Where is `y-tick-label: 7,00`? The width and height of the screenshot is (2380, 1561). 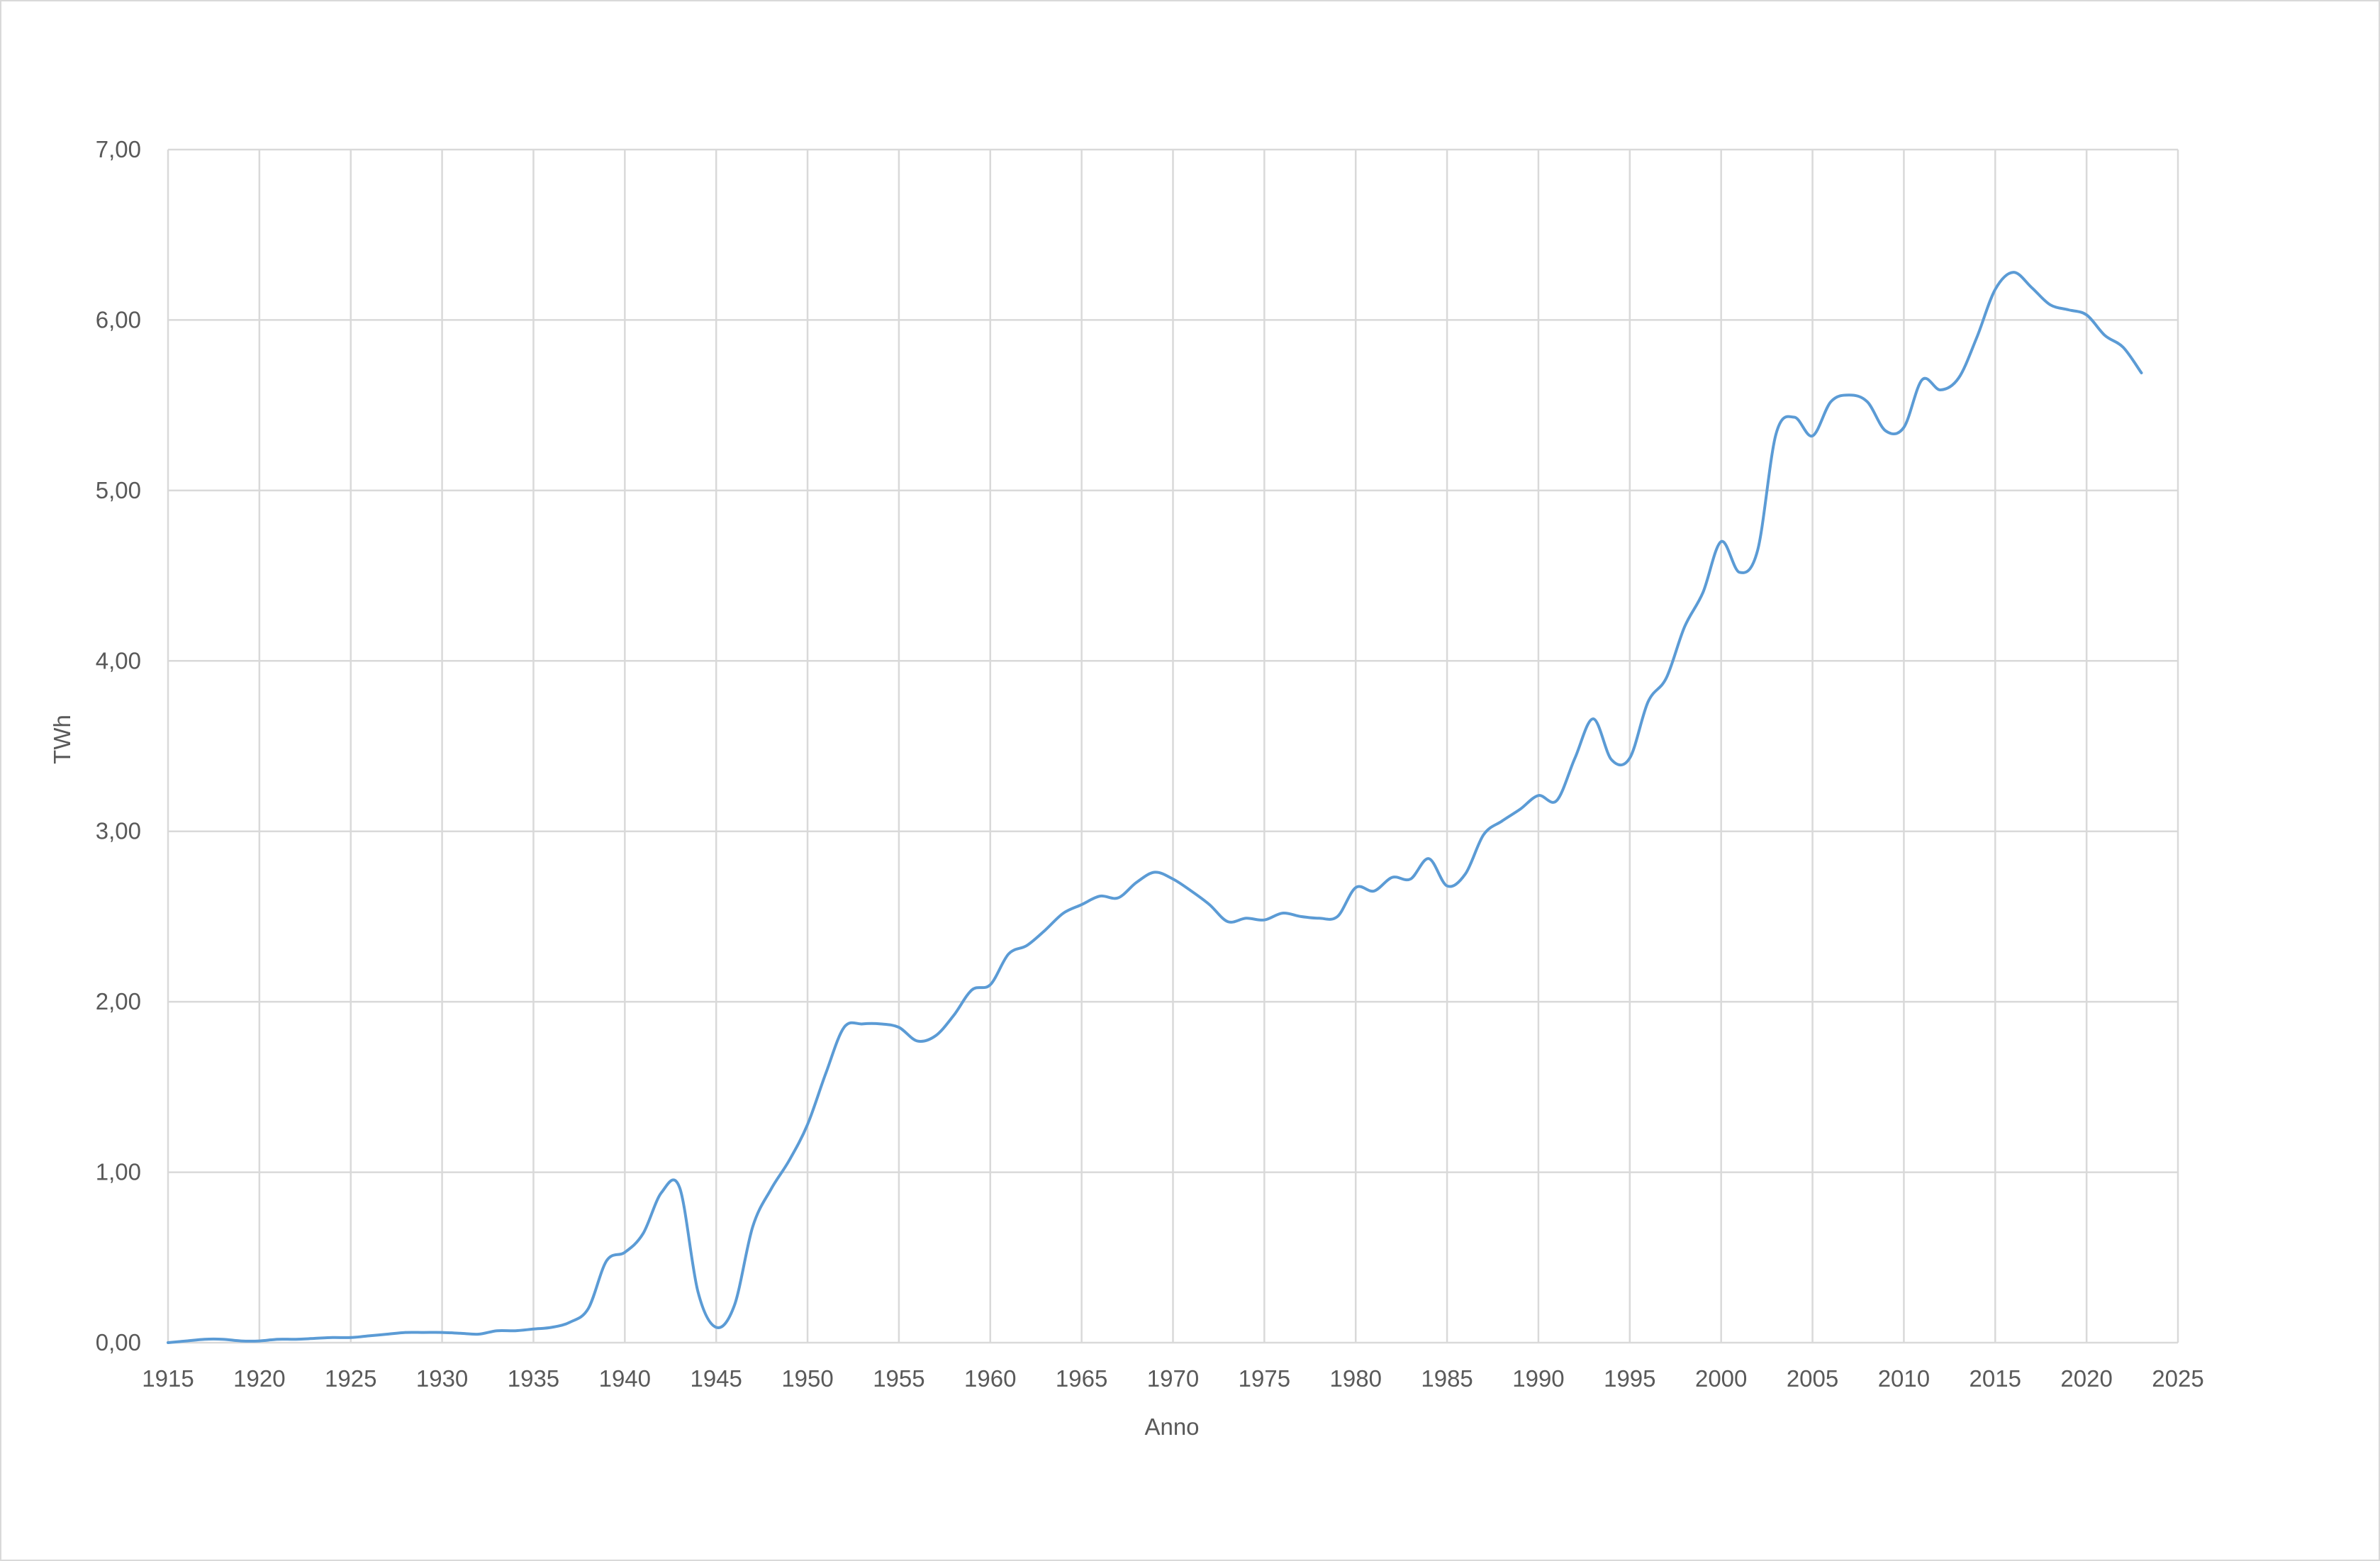 y-tick-label: 7,00 is located at coordinates (119, 149).